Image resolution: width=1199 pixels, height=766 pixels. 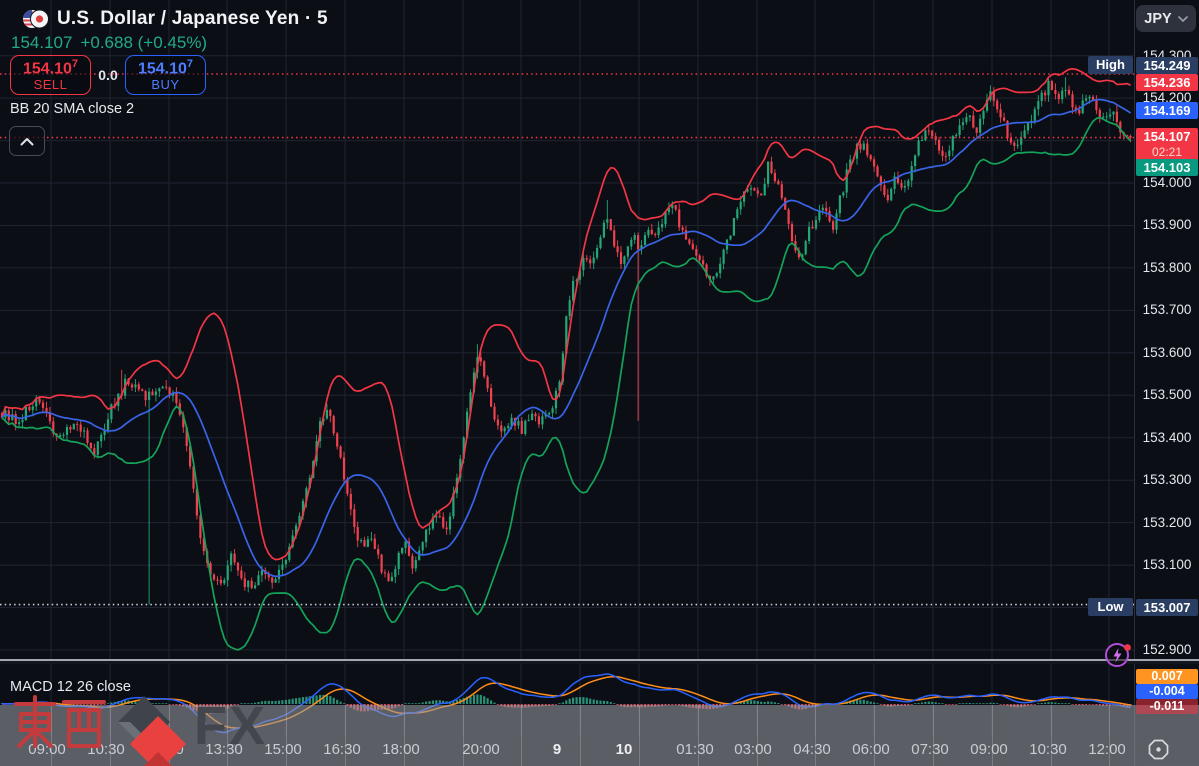 What do you see at coordinates (1167, 352) in the screenshot?
I see `price-axis-label: 153.600` at bounding box center [1167, 352].